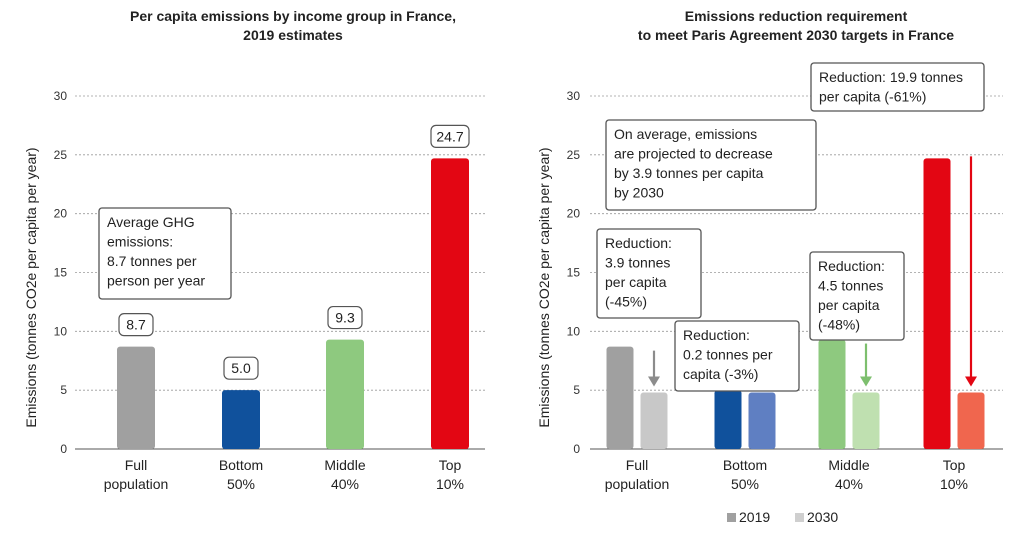  Describe the element at coordinates (574, 155) in the screenshot. I see `chart2-ytick-label: 25` at that location.